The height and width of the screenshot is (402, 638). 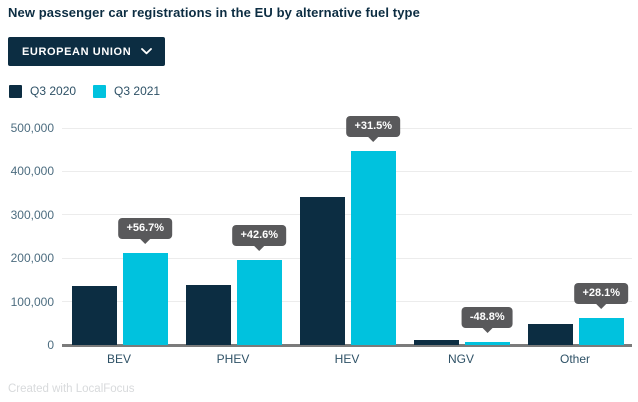 I want to click on change-badge: -48.8%, so click(x=487, y=318).